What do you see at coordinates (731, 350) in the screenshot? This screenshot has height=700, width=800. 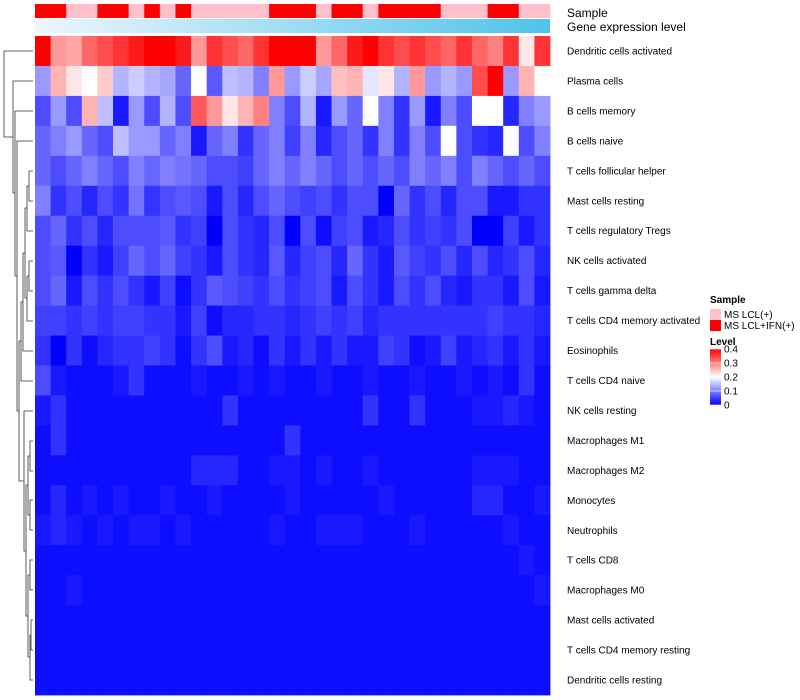 I see `legend-level-tick-label: 0.4` at bounding box center [731, 350].